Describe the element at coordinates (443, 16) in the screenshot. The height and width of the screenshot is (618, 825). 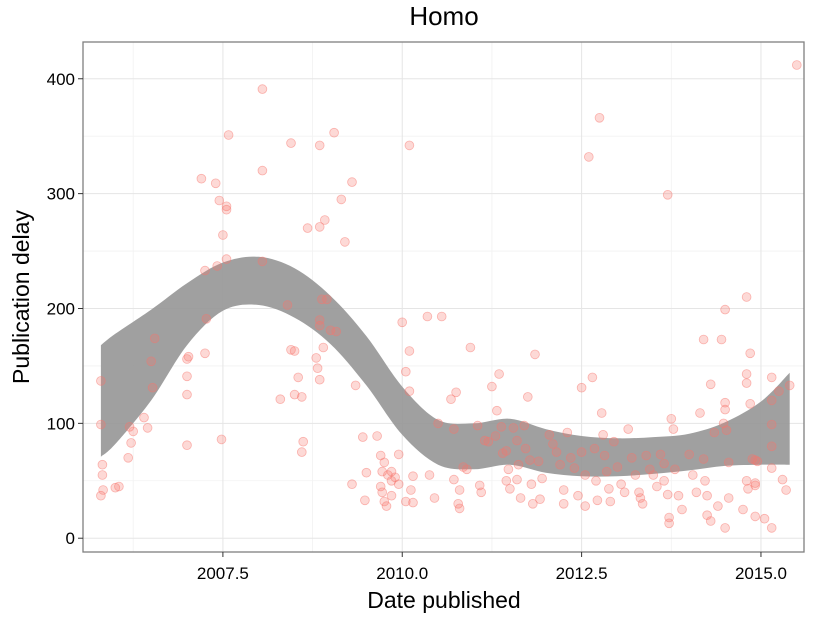
I see `chart-title: Homo` at that location.